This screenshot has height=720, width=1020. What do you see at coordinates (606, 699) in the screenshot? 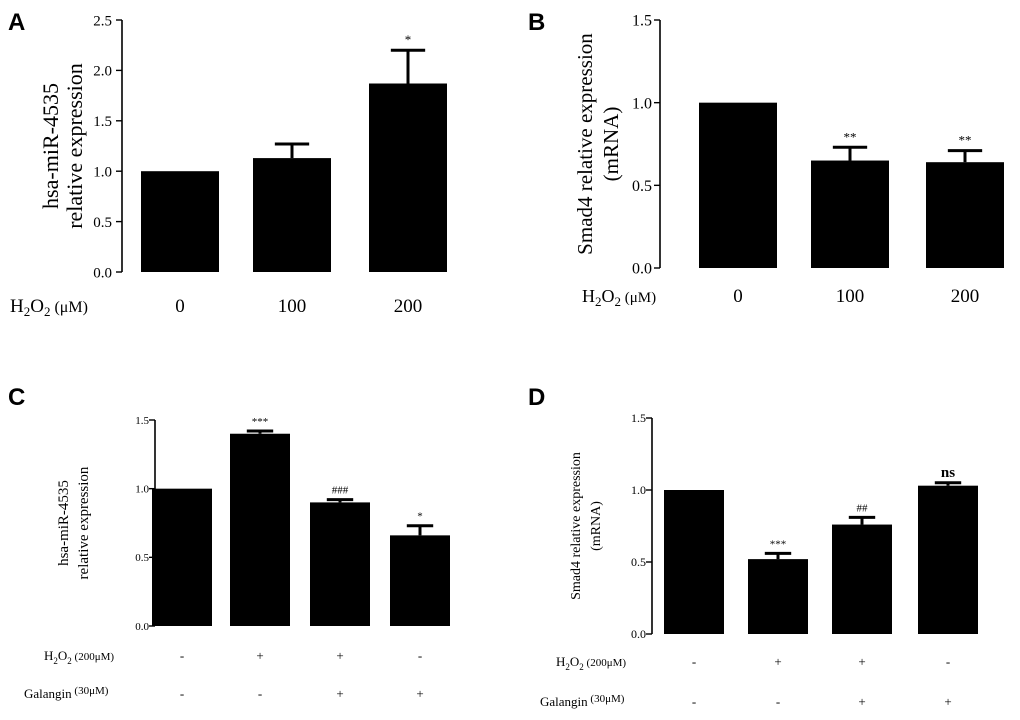
I see `treatment-label-unit: (30μM)` at bounding box center [606, 699].